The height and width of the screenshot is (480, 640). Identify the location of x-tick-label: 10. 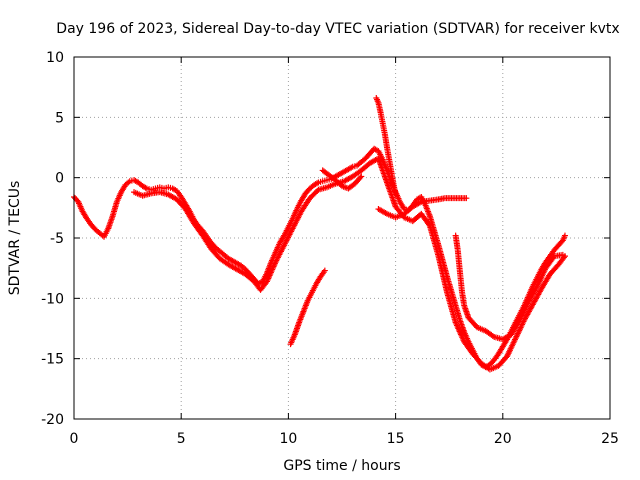
(288, 439).